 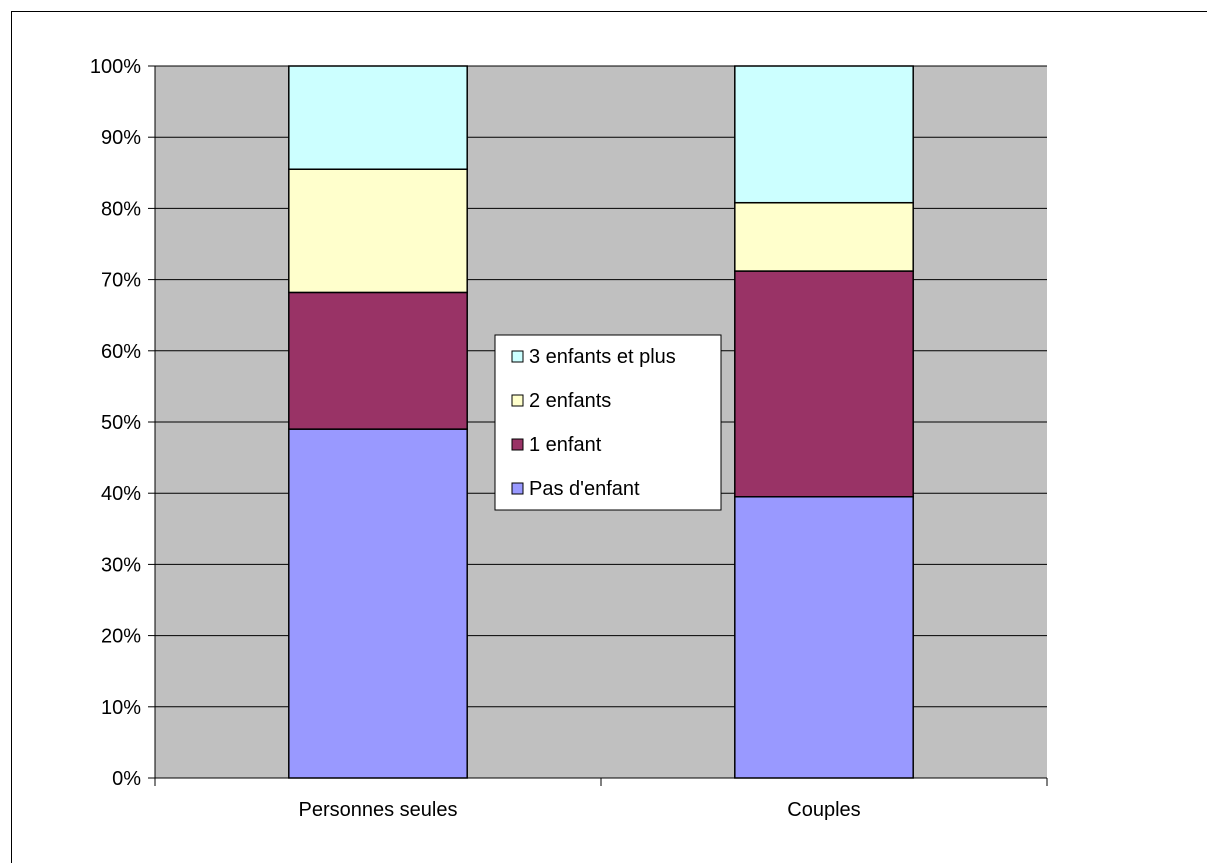 I want to click on legend-entry: 3 enfants et plus, so click(x=602, y=357).